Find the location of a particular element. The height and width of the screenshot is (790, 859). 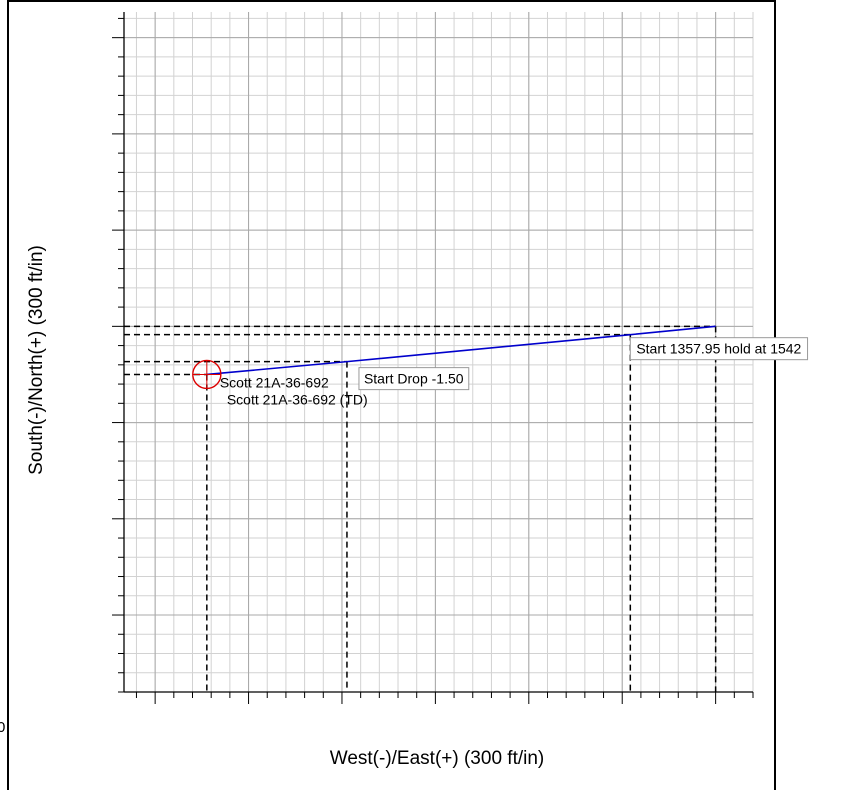

series-layer is located at coordinates (461, 350).